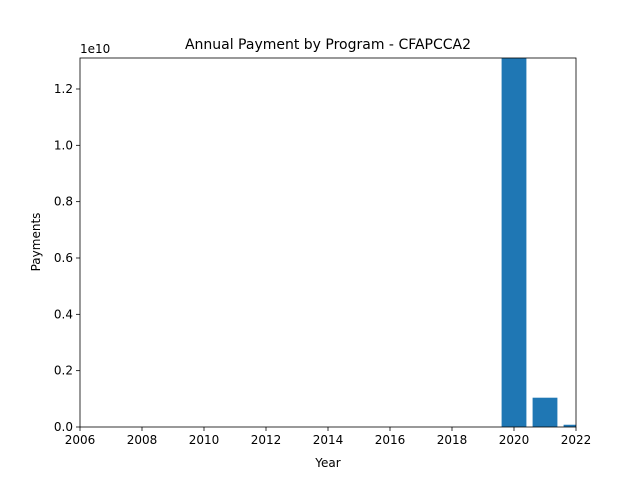  I want to click on bar-2021, so click(545, 412).